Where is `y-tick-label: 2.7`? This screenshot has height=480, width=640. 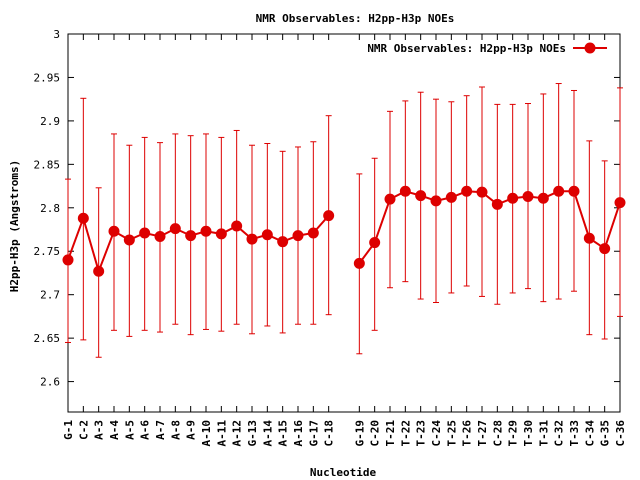
y-tick-label: 2.7 is located at coordinates (50, 295).